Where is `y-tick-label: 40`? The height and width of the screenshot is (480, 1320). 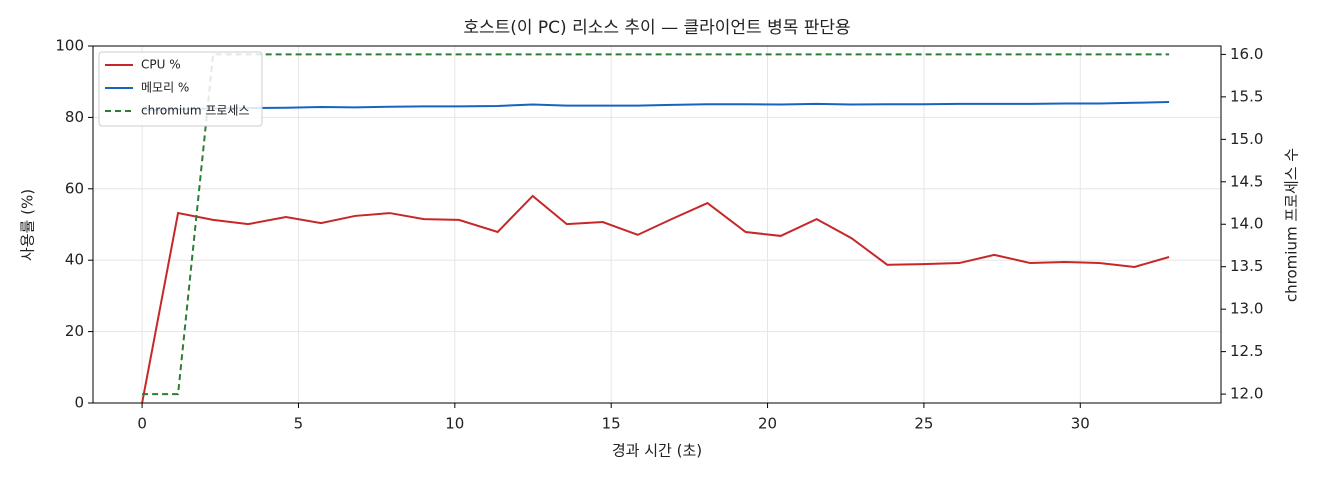
y-tick-label: 40 is located at coordinates (74, 260).